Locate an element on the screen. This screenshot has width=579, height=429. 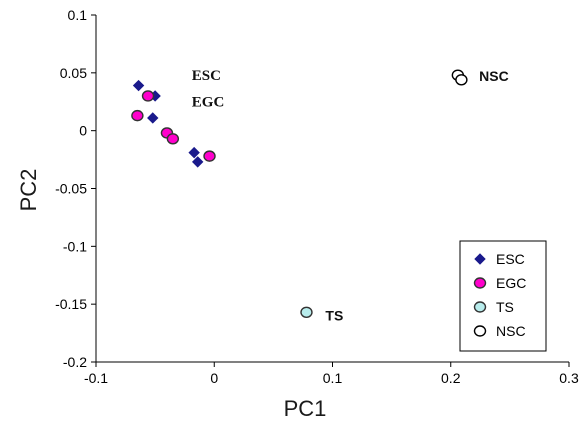
legend-label: TS is located at coordinates (505, 307).